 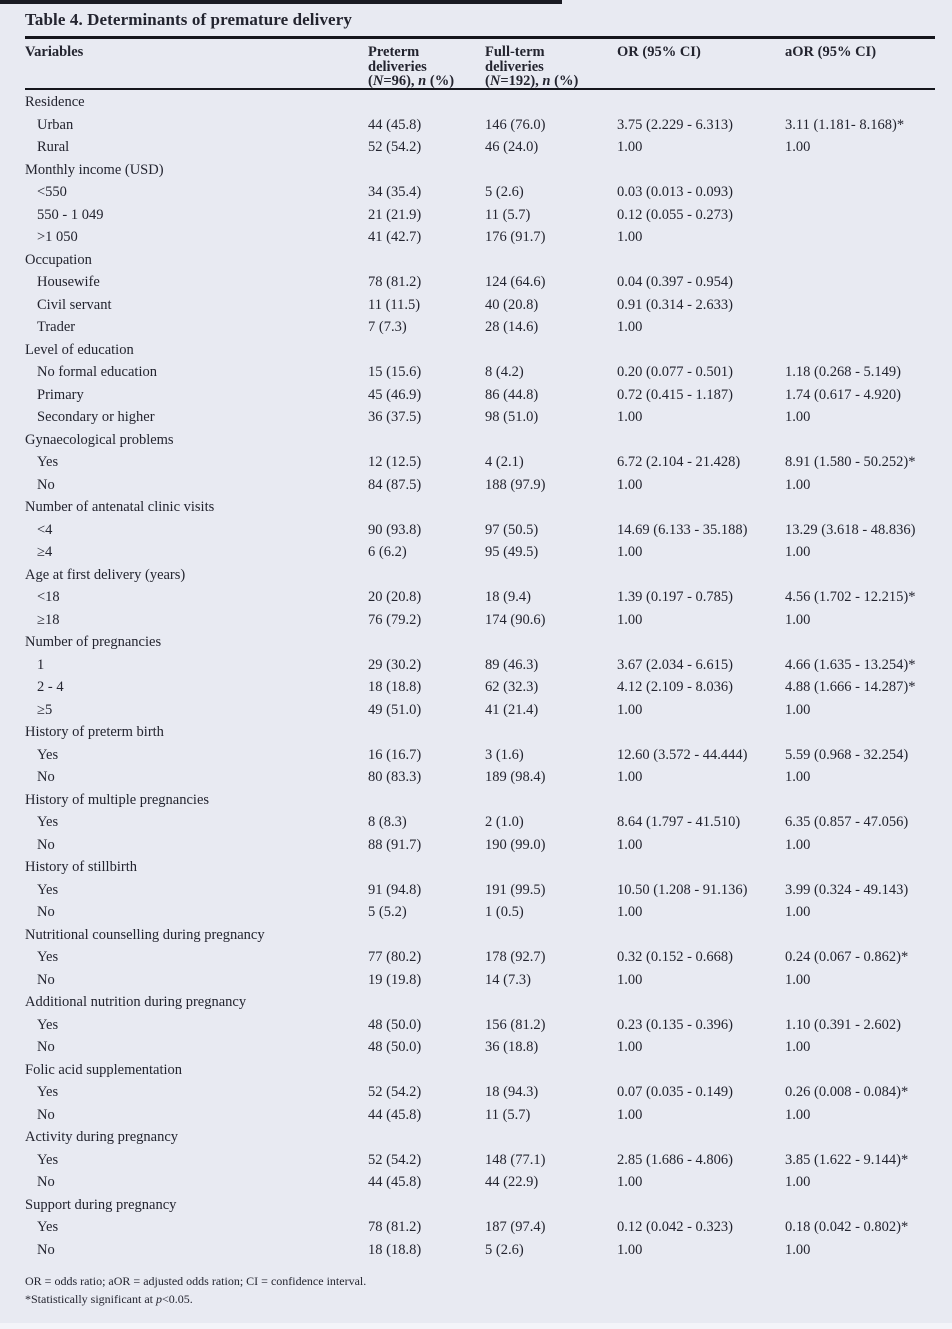 What do you see at coordinates (480, 1002) in the screenshot?
I see `table-row: Additional nutrition during pregnancy` at bounding box center [480, 1002].